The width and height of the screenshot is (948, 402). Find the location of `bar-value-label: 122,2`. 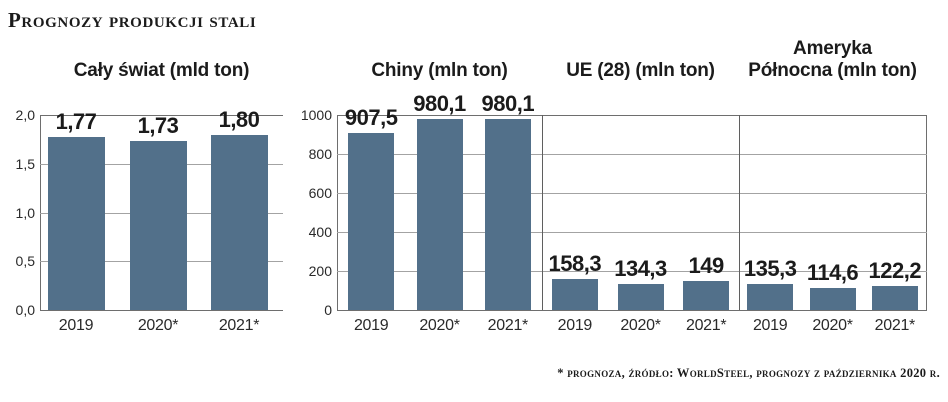

bar-value-label: 122,2 is located at coordinates (895, 271).